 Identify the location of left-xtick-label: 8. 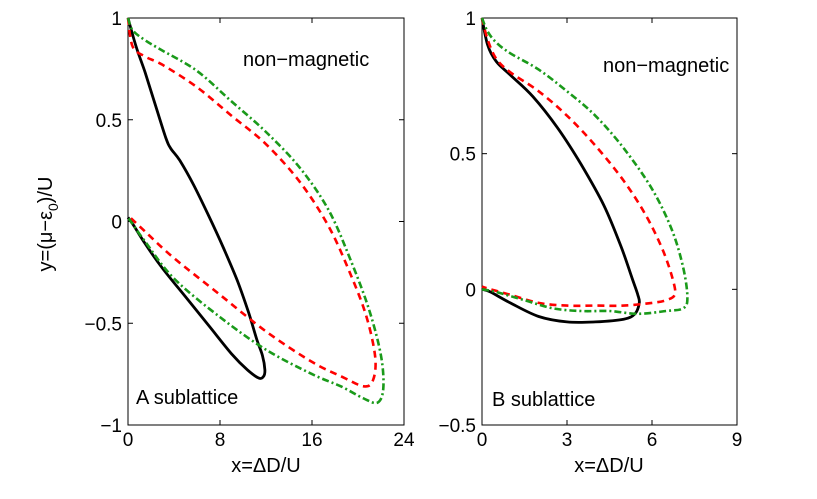
(220, 440).